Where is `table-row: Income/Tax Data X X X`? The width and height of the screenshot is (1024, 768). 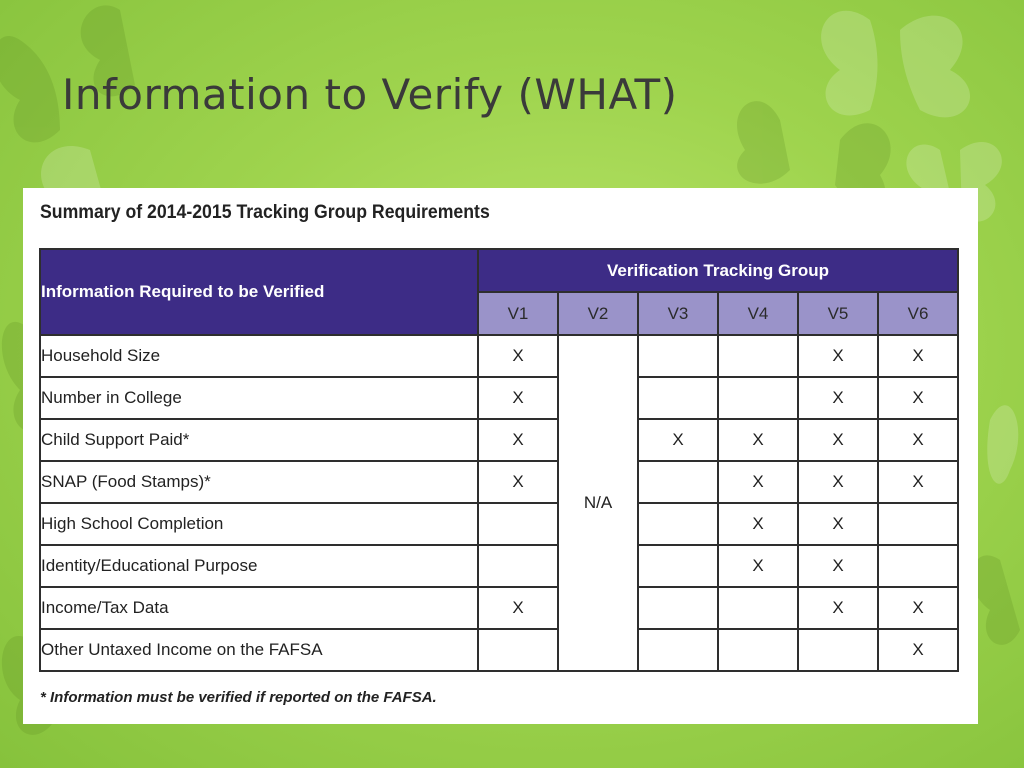
table-row: Income/Tax Data X X X is located at coordinates (499, 608).